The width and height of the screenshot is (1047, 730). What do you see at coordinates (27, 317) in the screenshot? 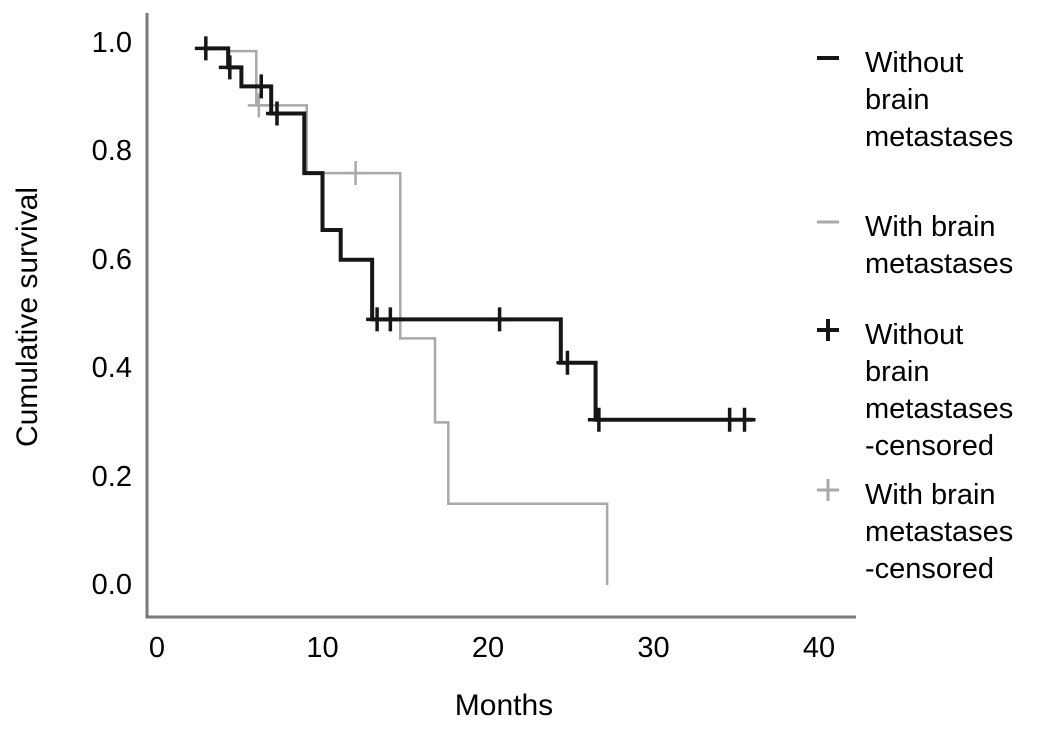
I see `y-axis-title: Cumulative survival` at bounding box center [27, 317].